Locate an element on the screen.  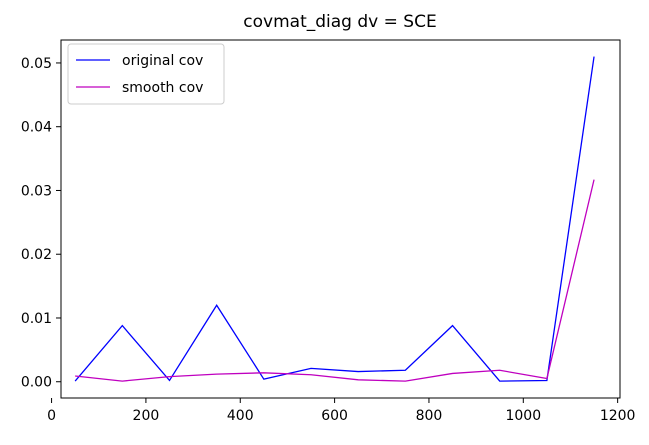
legend-box is located at coordinates (146, 74).